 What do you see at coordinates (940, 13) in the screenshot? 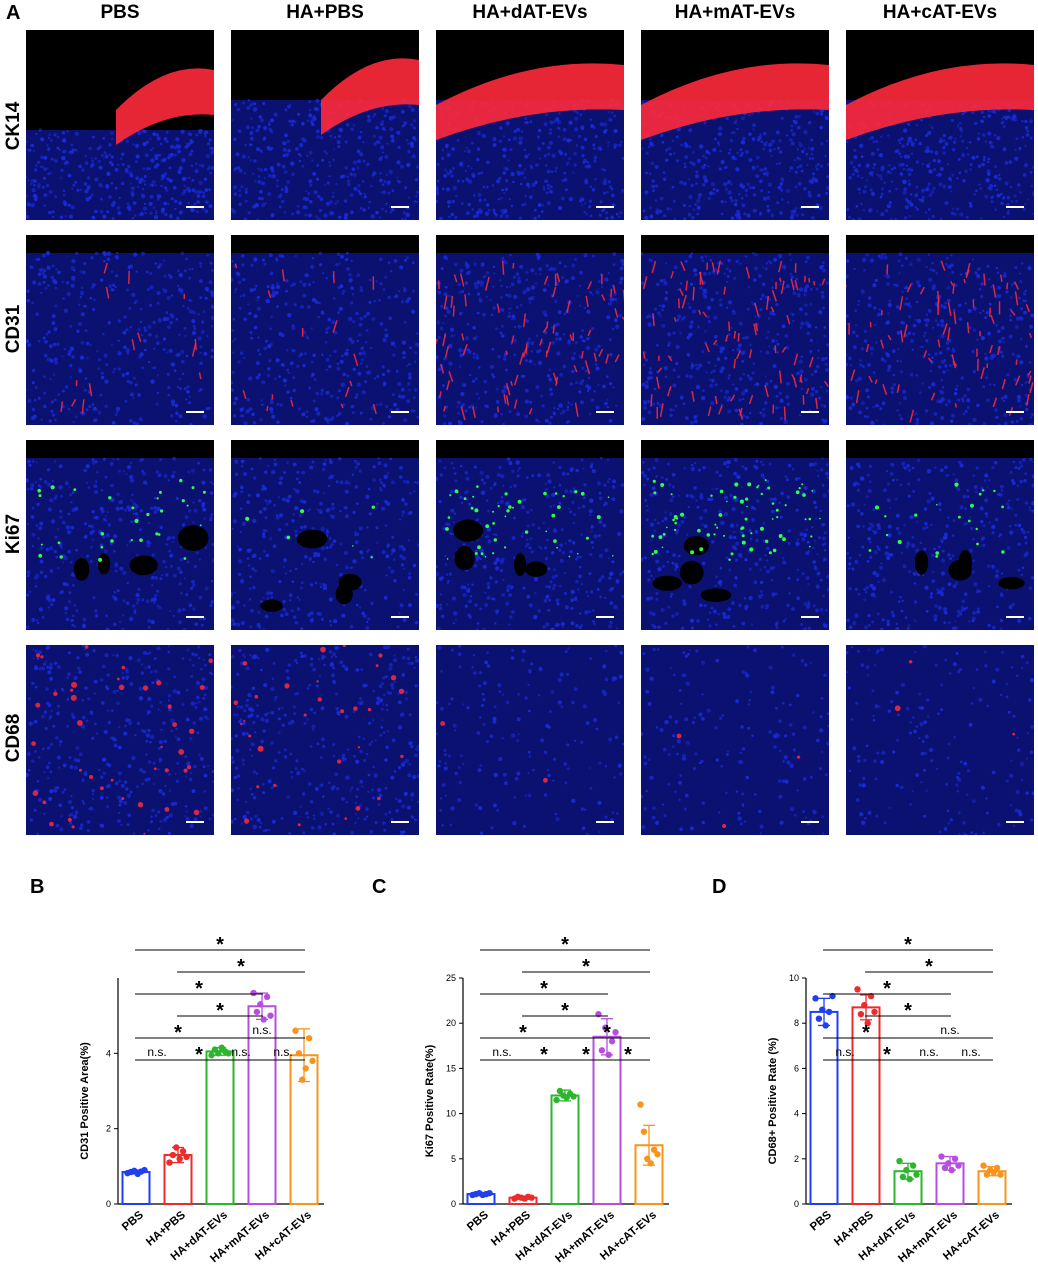
I see `column-header-ha-cat-evs: HA+cAT-EVs` at bounding box center [940, 13].